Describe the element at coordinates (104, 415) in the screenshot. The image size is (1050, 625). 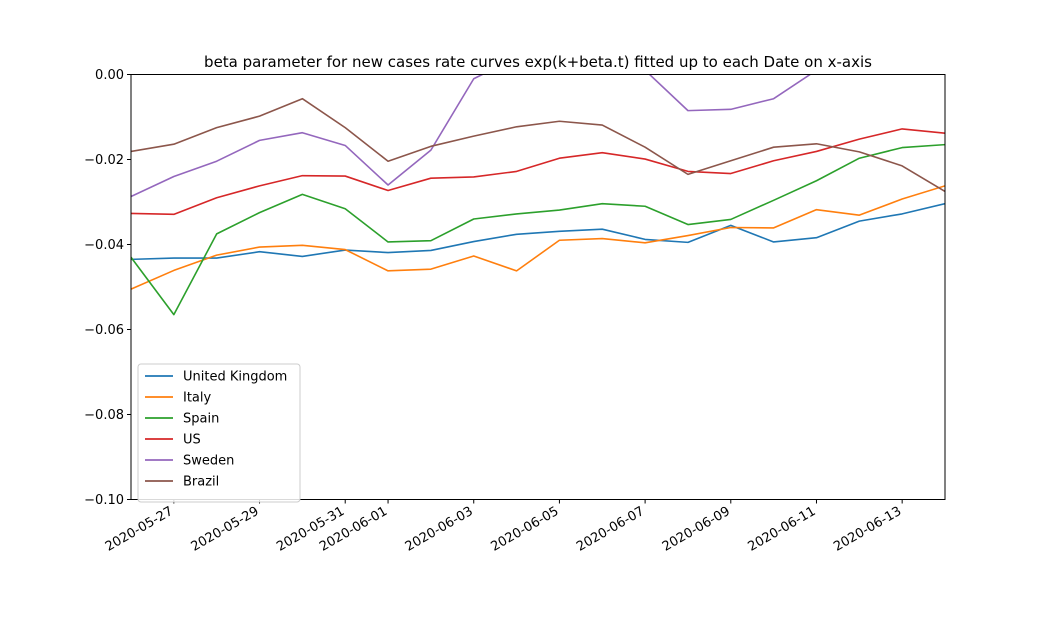
I see `y-tick-label: −0.08` at that location.